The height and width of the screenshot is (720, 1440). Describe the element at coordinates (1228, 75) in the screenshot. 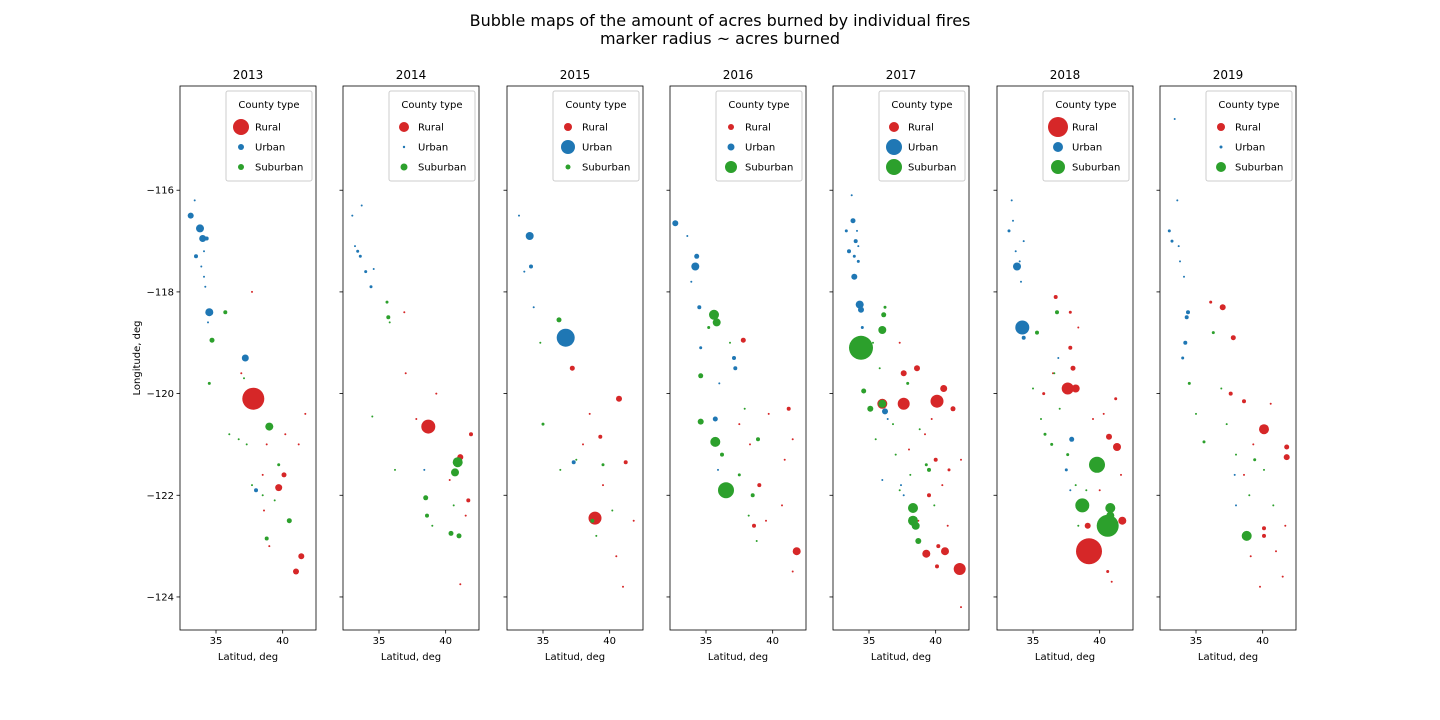

I see `panel-title: 2019` at that location.